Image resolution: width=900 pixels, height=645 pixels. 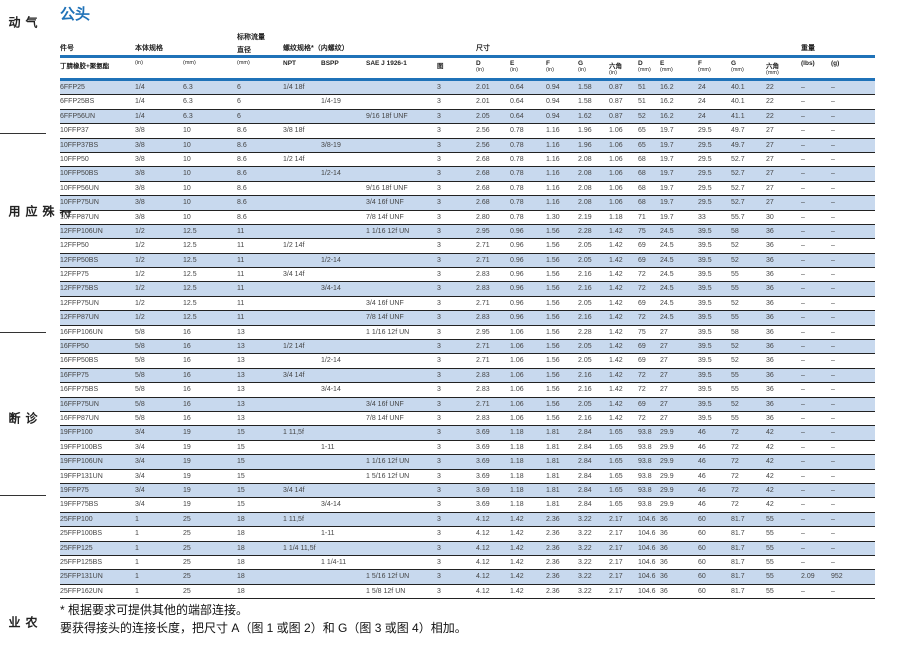 What do you see at coordinates (22, 622) in the screenshot?
I see `sidebar-section-agriculture: 农业` at bounding box center [22, 622].